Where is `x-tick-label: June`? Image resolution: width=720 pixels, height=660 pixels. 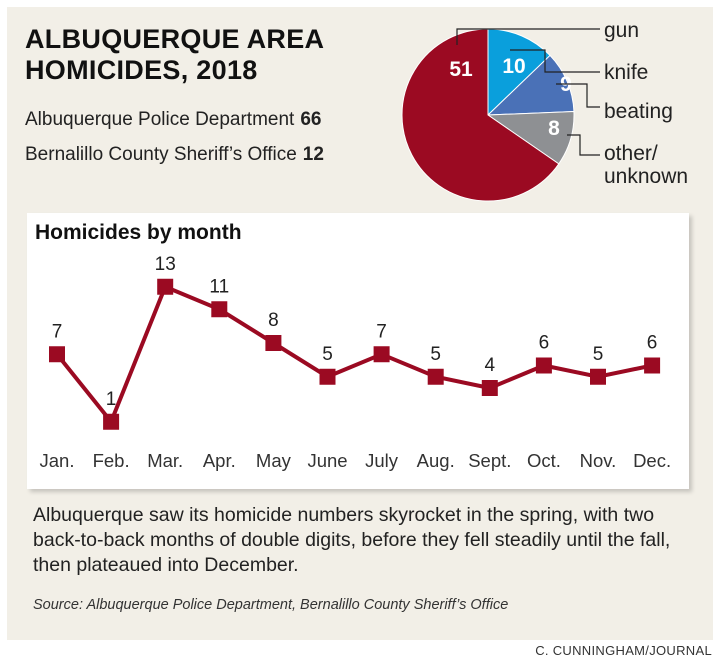
x-tick-label: June is located at coordinates (327, 460).